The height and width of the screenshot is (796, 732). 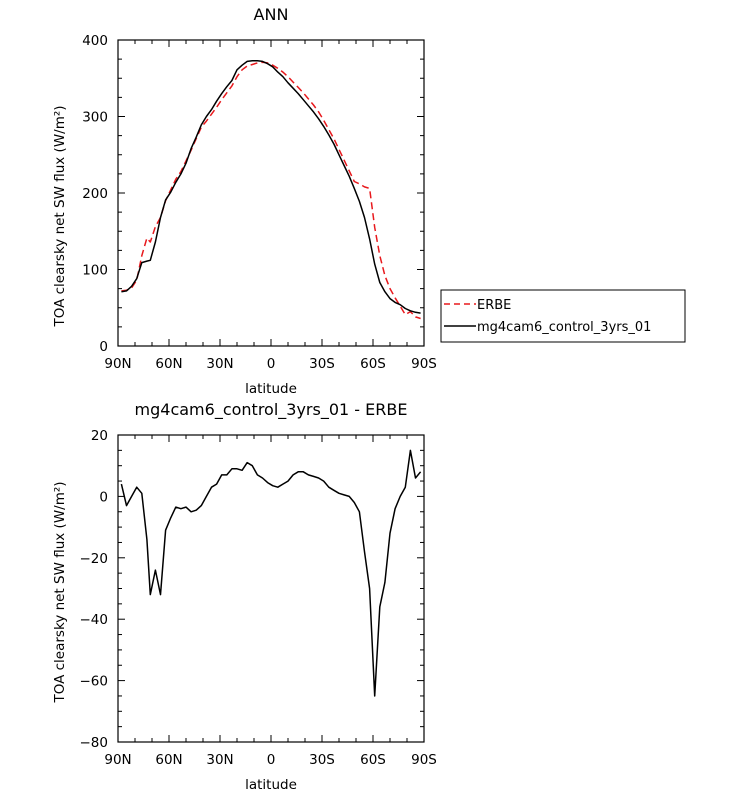 I want to click on legend-label-erbe: ERBE, so click(x=494, y=305).